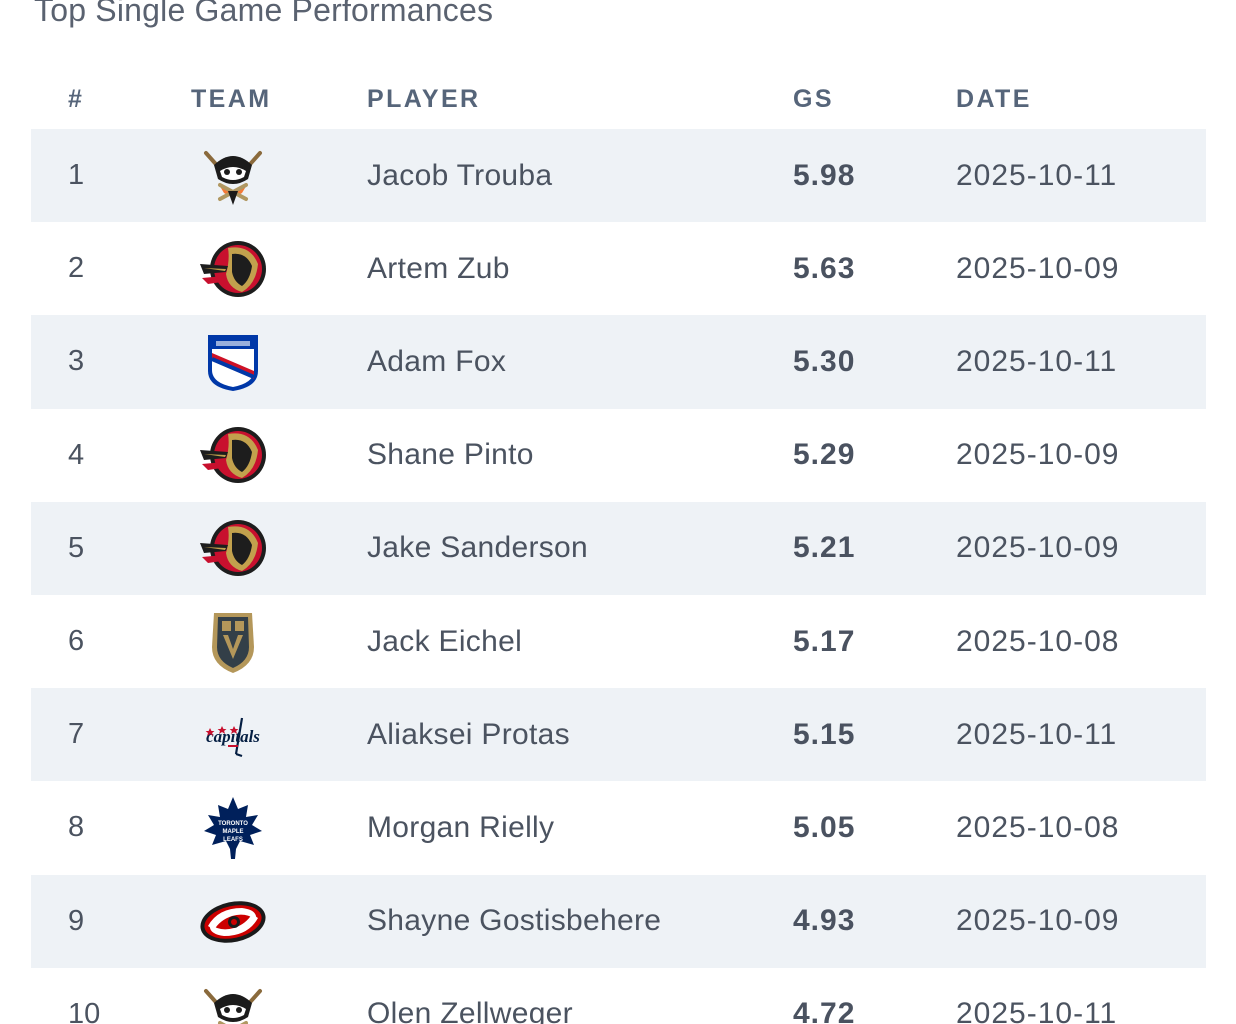 This screenshot has width=1236, height=1024. Describe the element at coordinates (76, 454) in the screenshot. I see `rank-cell: 4` at that location.